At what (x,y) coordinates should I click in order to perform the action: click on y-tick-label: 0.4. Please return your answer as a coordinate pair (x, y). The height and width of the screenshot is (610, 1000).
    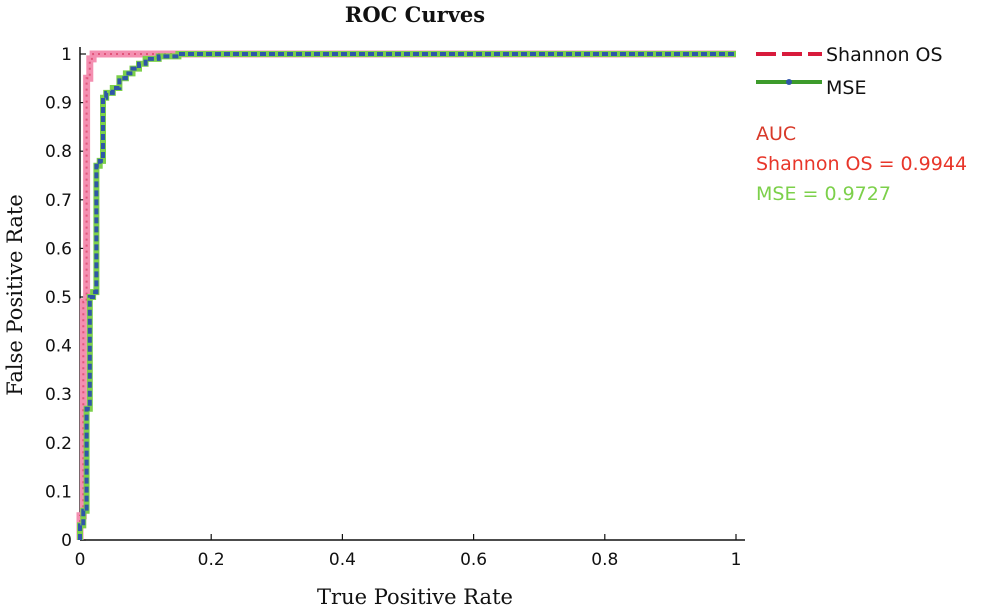
    Looking at the image, I should click on (58, 347).